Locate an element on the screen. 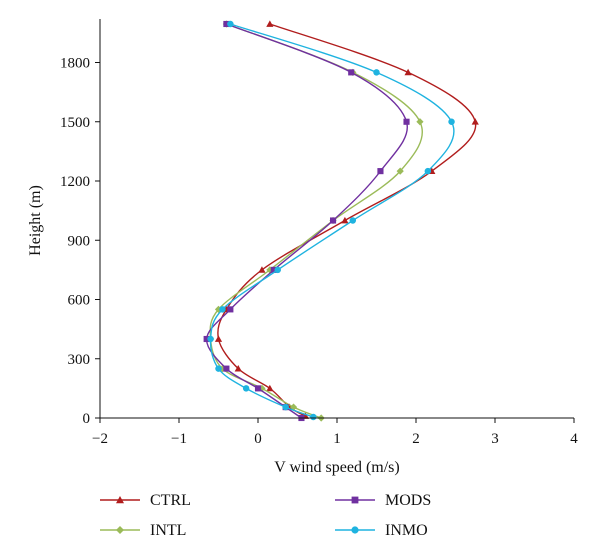 Image resolution: width=600 pixels, height=559 pixels. y-tick-label: 1800 is located at coordinates (75, 64).